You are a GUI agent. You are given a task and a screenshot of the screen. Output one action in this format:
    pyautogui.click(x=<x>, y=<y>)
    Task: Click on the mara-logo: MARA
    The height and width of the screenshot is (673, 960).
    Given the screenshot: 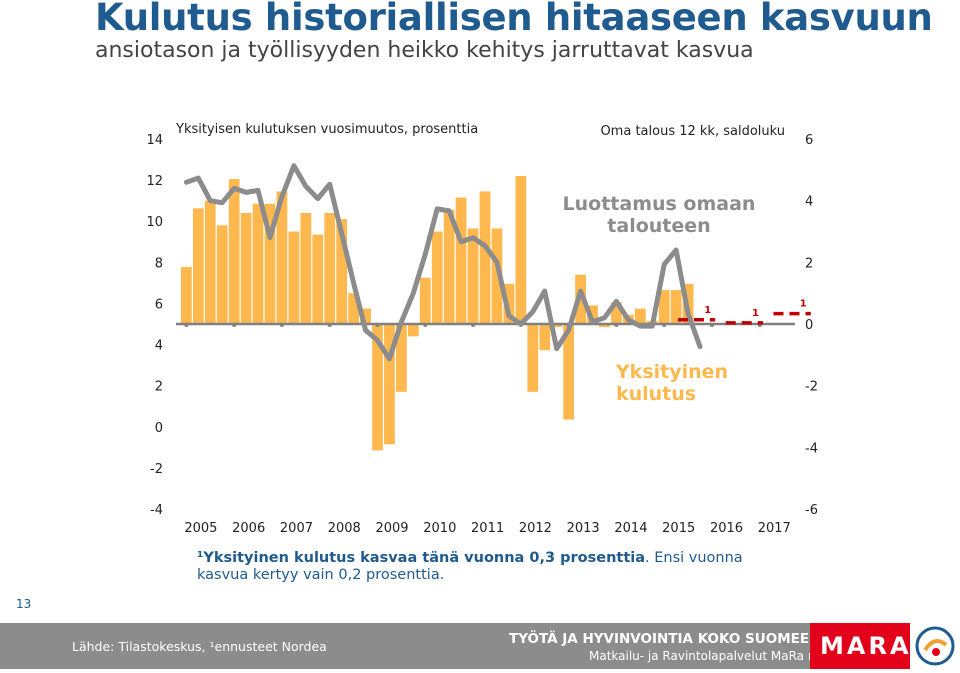 What is the action you would take?
    pyautogui.click(x=860, y=646)
    